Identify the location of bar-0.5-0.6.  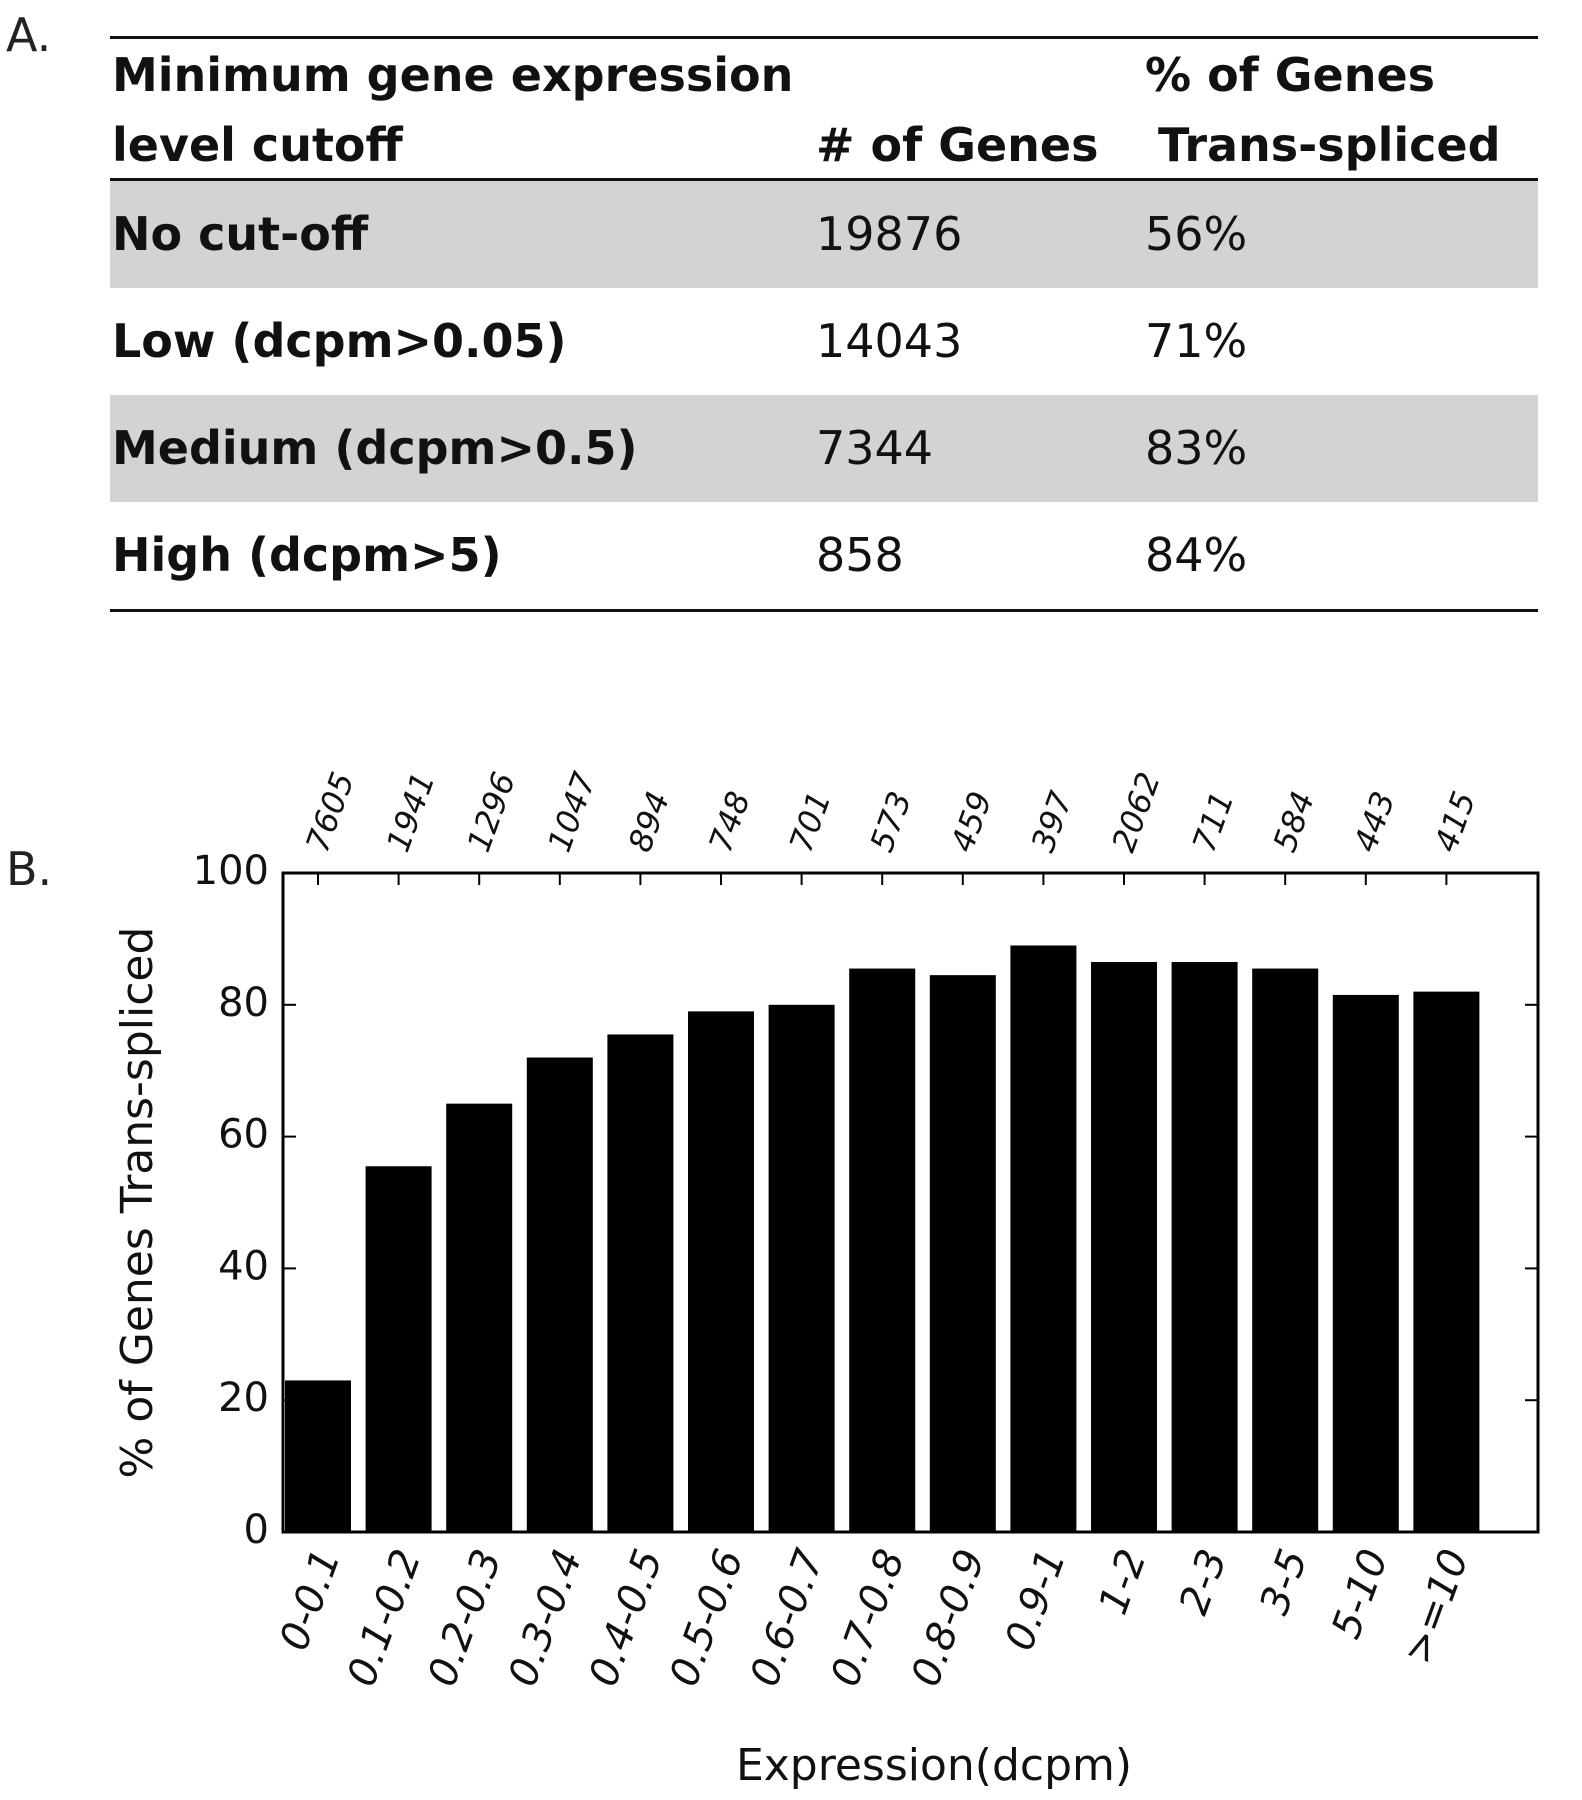
(721, 1271).